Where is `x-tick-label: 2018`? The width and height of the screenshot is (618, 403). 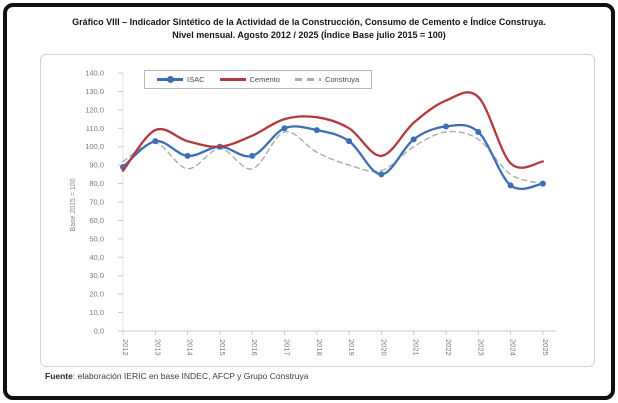
x-tick-label: 2018 is located at coordinates (319, 347).